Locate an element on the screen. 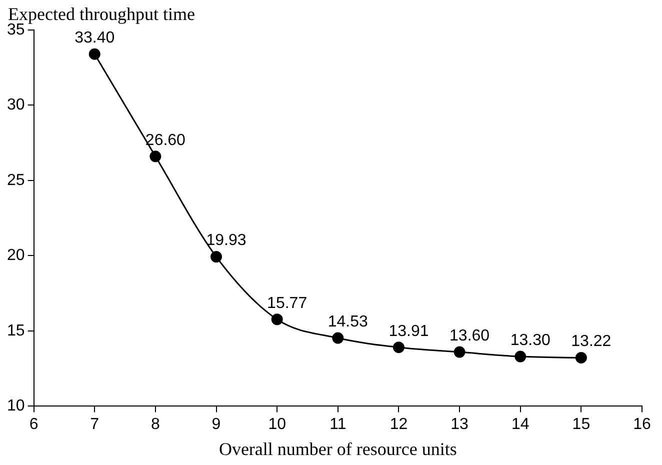  x-tick-label: 9 is located at coordinates (216, 425).